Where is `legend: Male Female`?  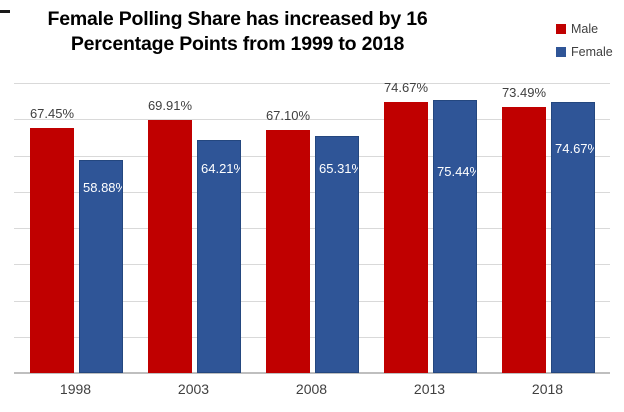
legend: Male Female is located at coordinates (584, 40).